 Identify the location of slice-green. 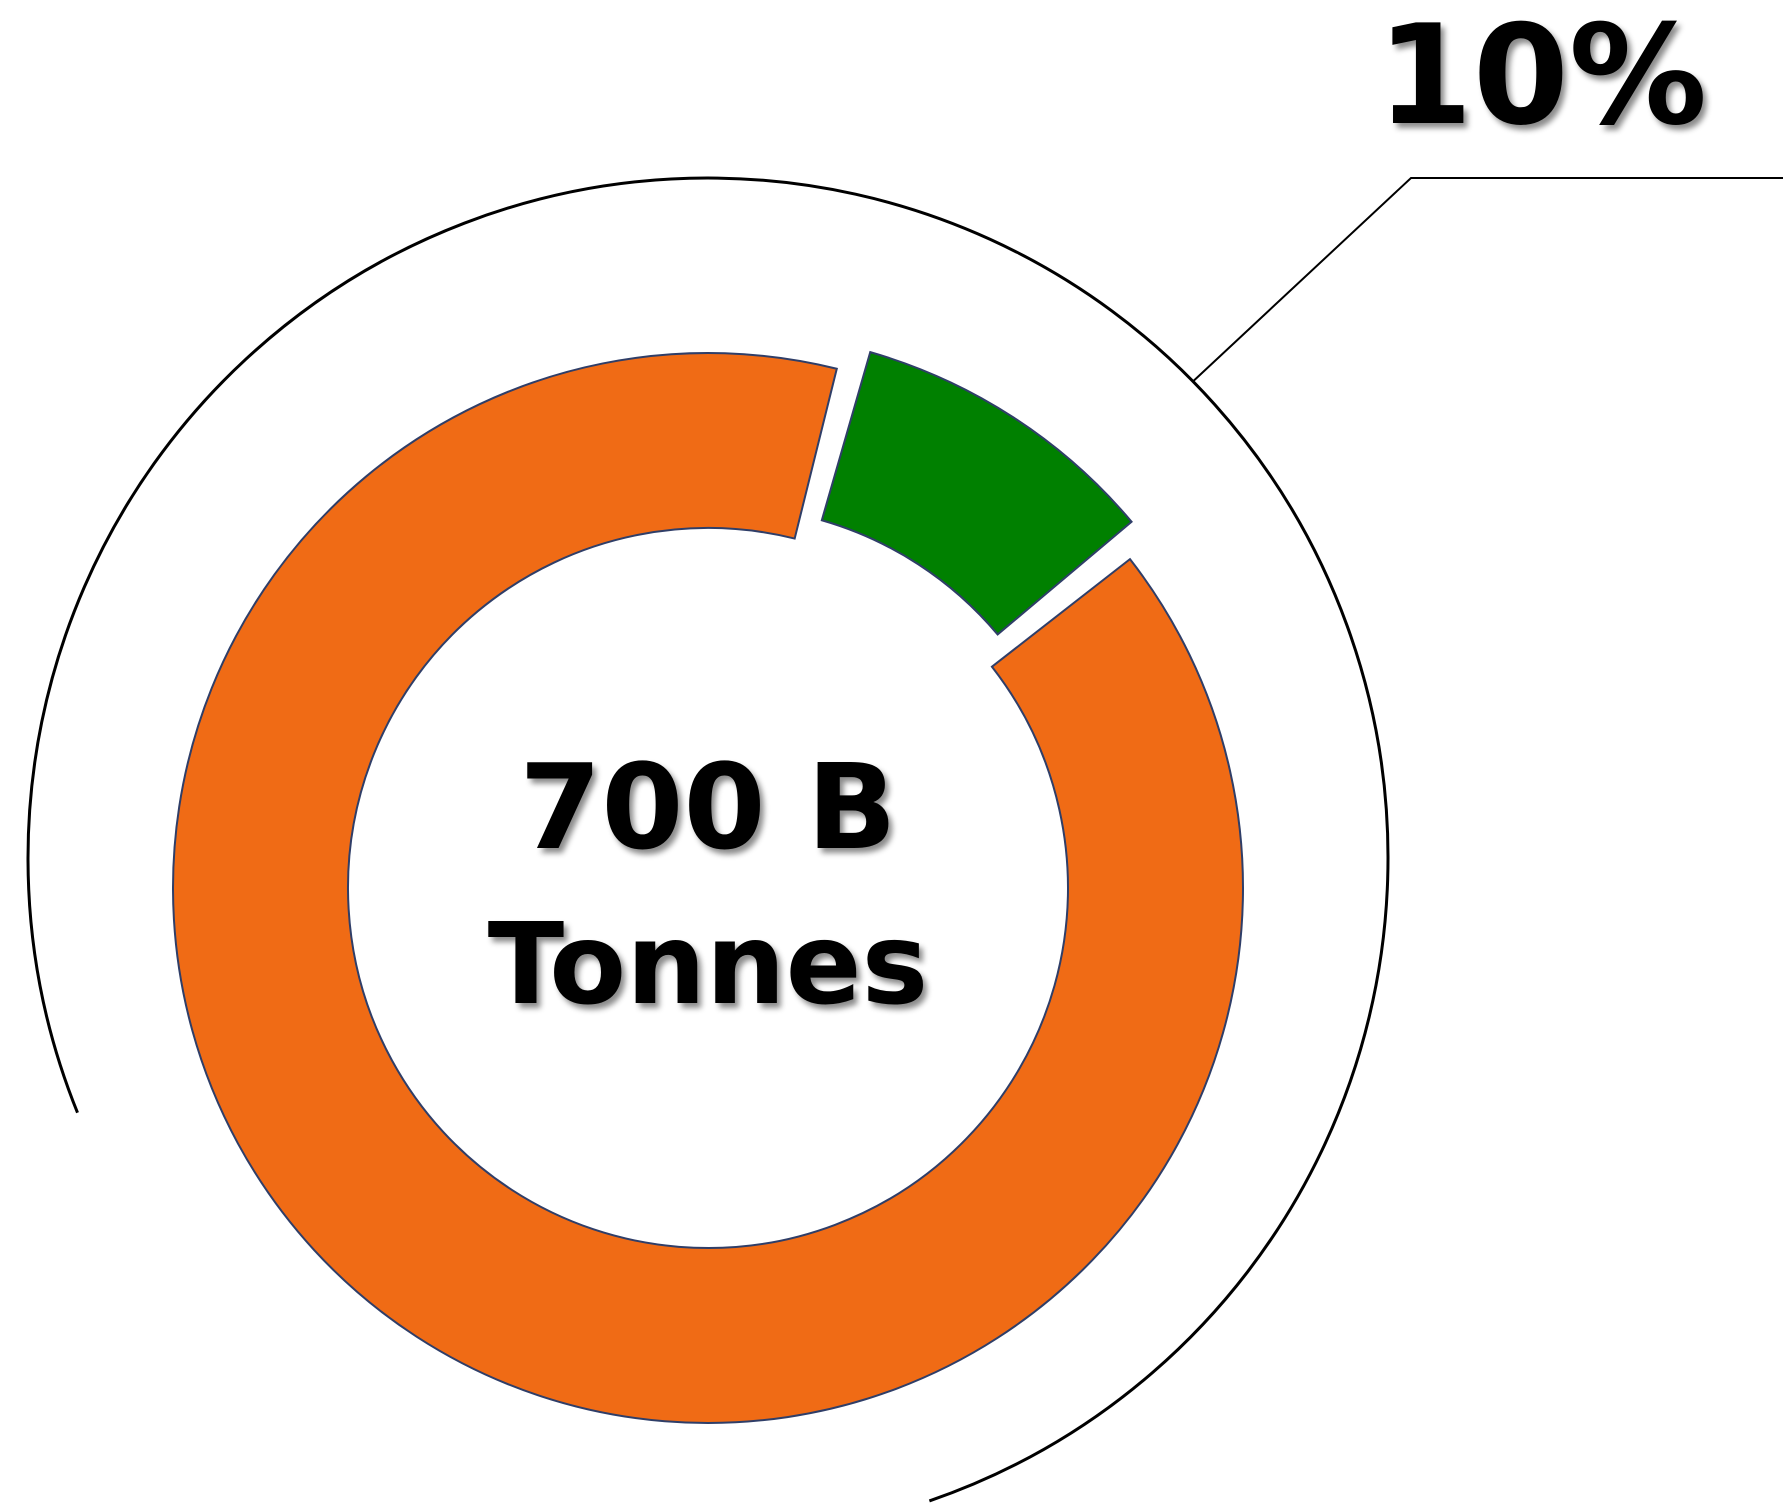
(976, 493).